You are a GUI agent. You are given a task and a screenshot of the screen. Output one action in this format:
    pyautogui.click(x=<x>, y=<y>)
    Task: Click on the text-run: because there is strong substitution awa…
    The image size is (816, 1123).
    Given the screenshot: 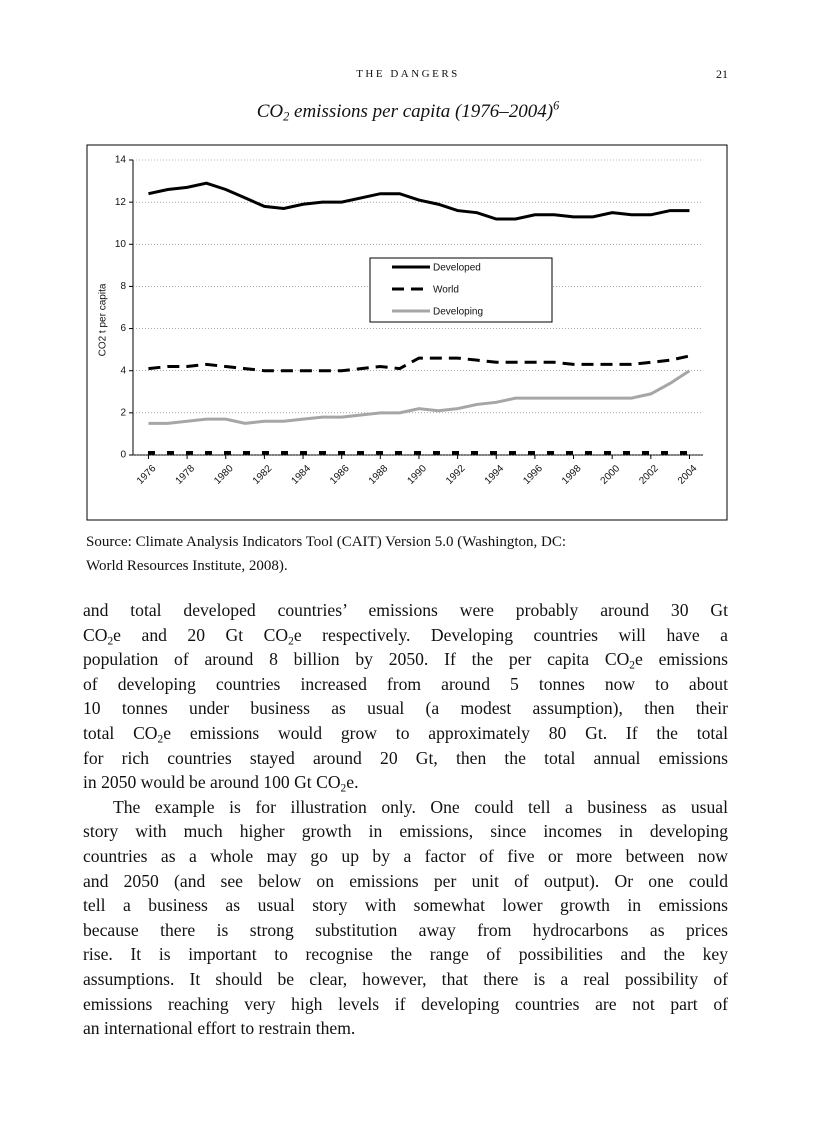 What is the action you would take?
    pyautogui.click(x=405, y=929)
    